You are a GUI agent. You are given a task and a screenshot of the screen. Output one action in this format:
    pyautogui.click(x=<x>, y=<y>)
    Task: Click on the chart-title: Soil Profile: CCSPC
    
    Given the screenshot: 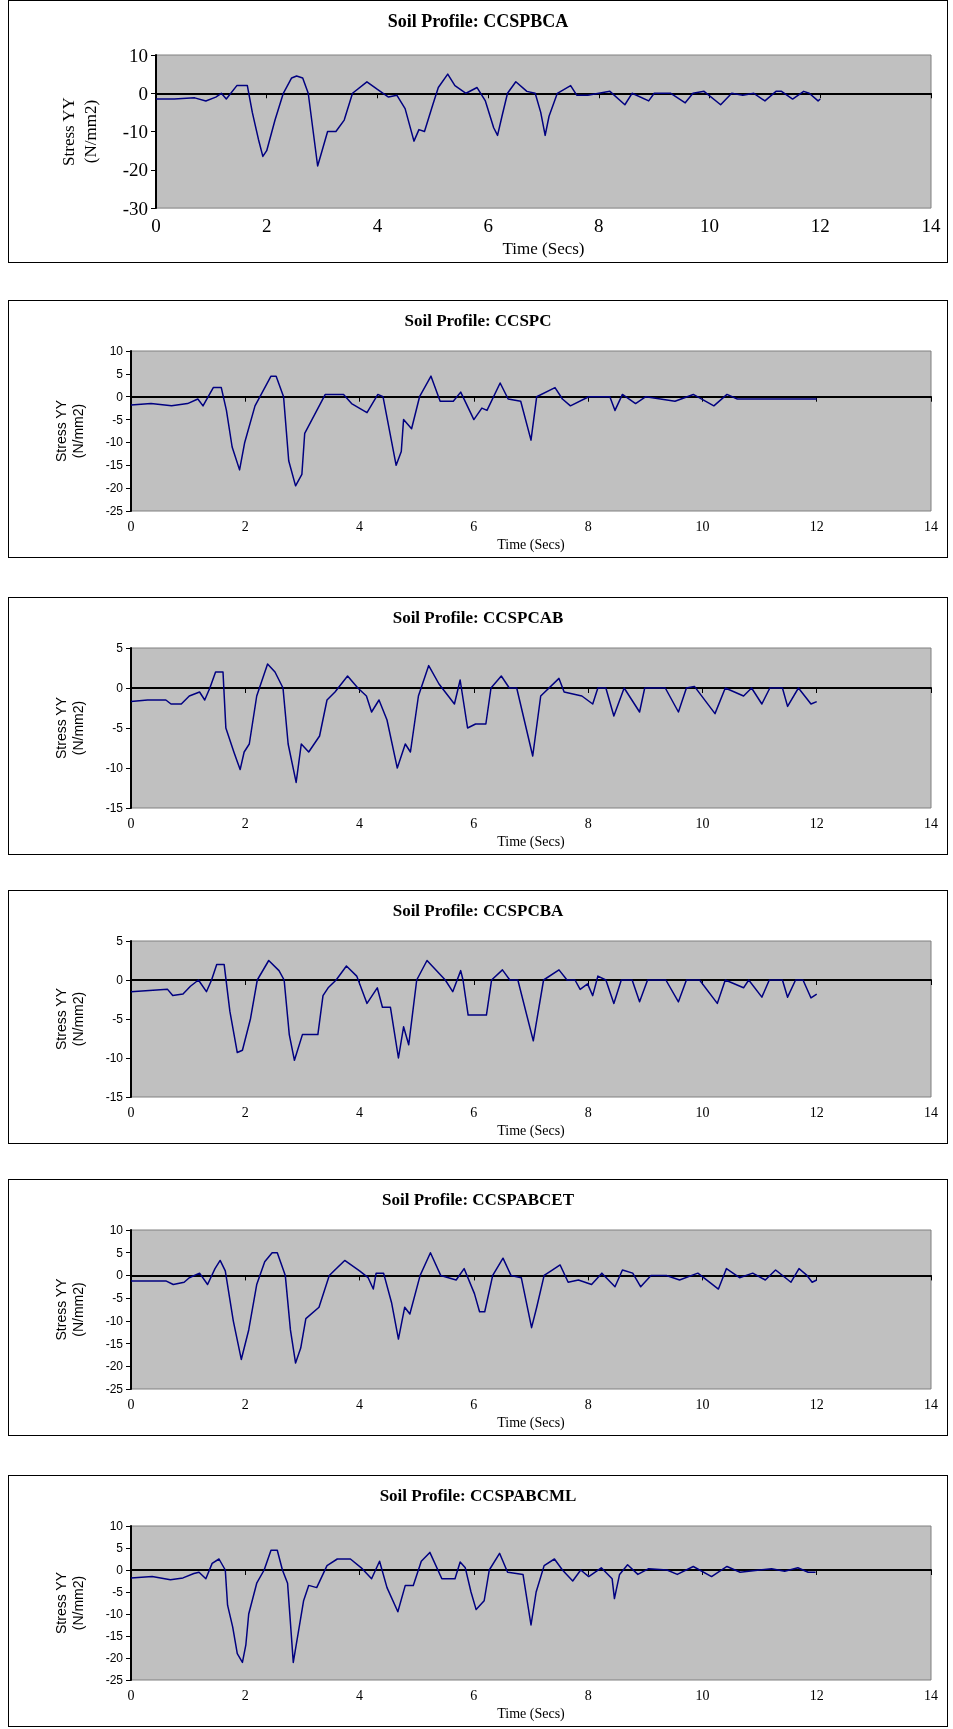 What is the action you would take?
    pyautogui.click(x=478, y=320)
    